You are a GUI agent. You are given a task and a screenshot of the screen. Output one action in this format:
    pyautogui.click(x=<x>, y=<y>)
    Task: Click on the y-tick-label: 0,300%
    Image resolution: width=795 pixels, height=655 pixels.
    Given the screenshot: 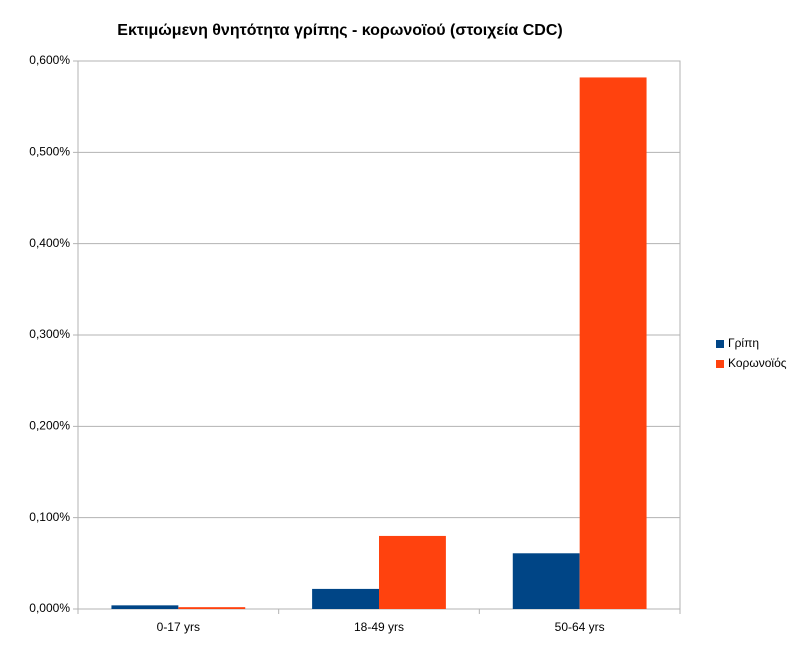 What is the action you would take?
    pyautogui.click(x=49, y=334)
    